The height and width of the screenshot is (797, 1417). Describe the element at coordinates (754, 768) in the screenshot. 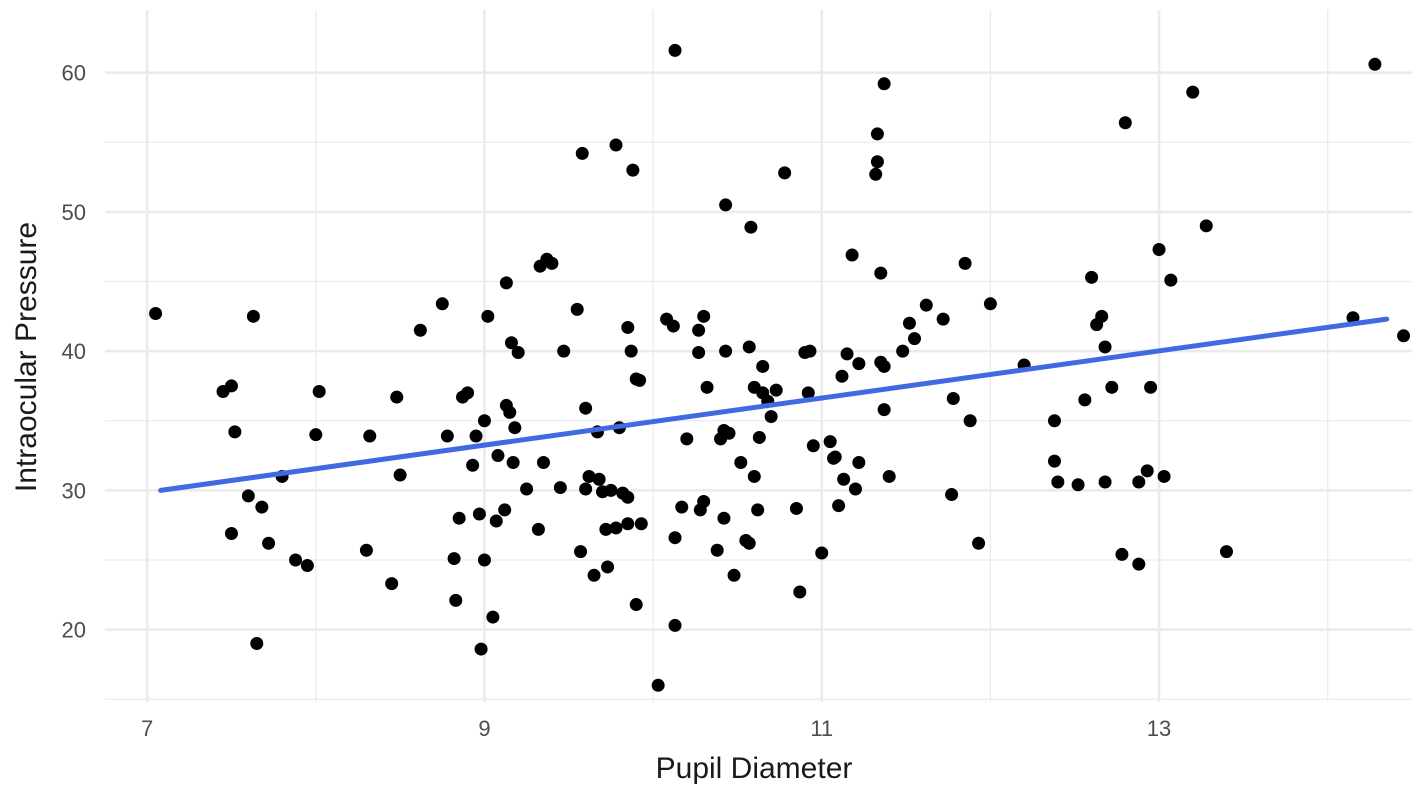

I see `x-axis-title: Pupil Diameter` at that location.